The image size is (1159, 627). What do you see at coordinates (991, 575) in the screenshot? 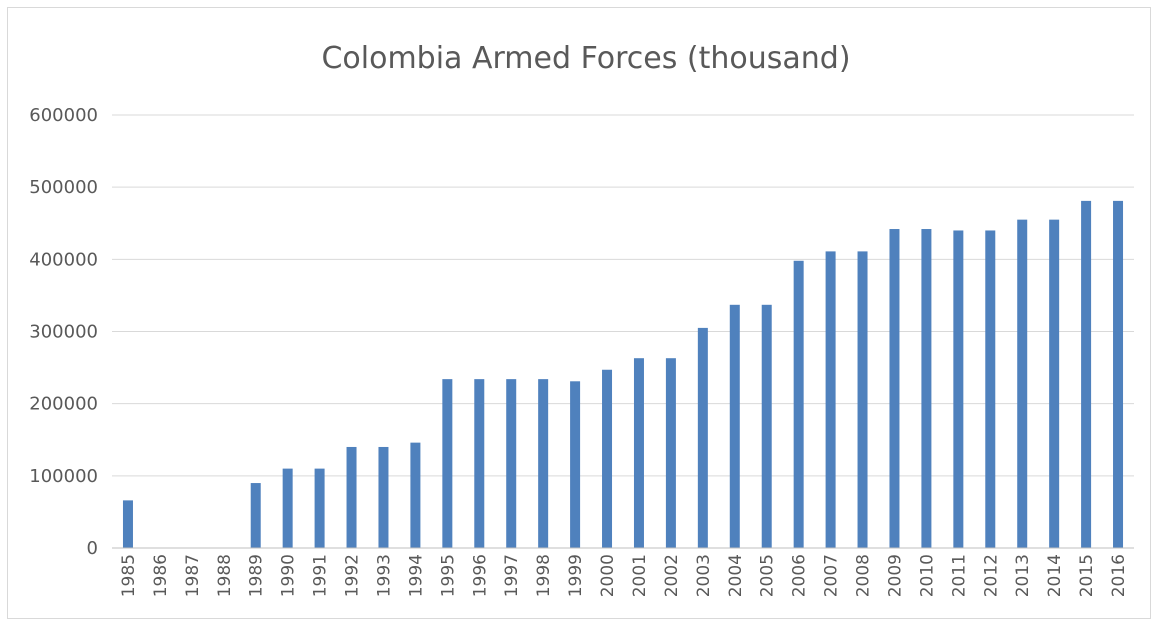
I see `x-tick-label: 2012` at bounding box center [991, 575].